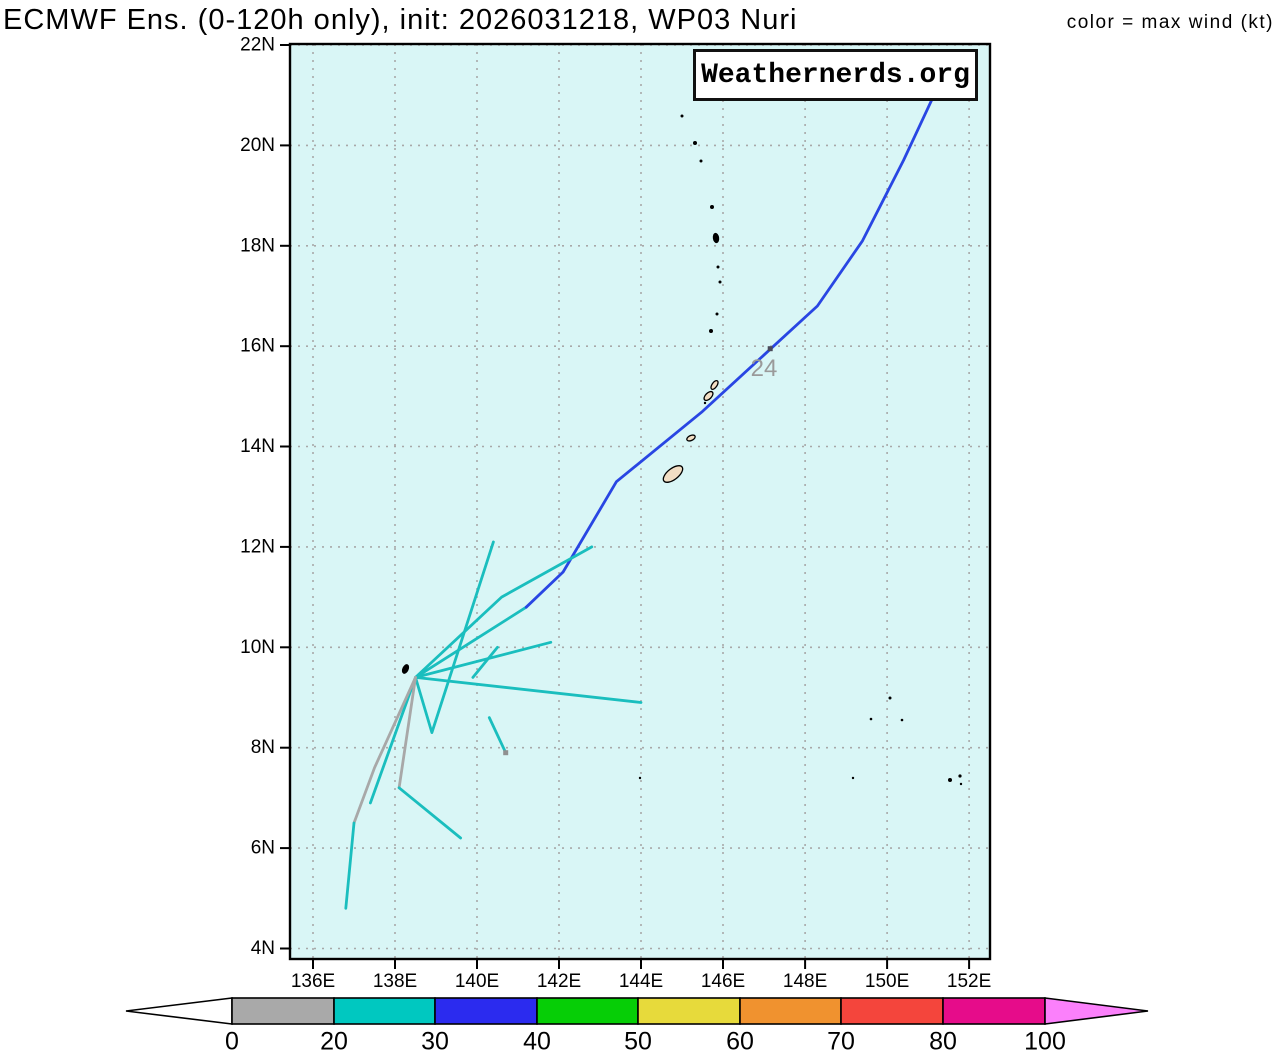 The image size is (1278, 1056). What do you see at coordinates (559, 981) in the screenshot?
I see `x-tick-label: 142E` at bounding box center [559, 981].